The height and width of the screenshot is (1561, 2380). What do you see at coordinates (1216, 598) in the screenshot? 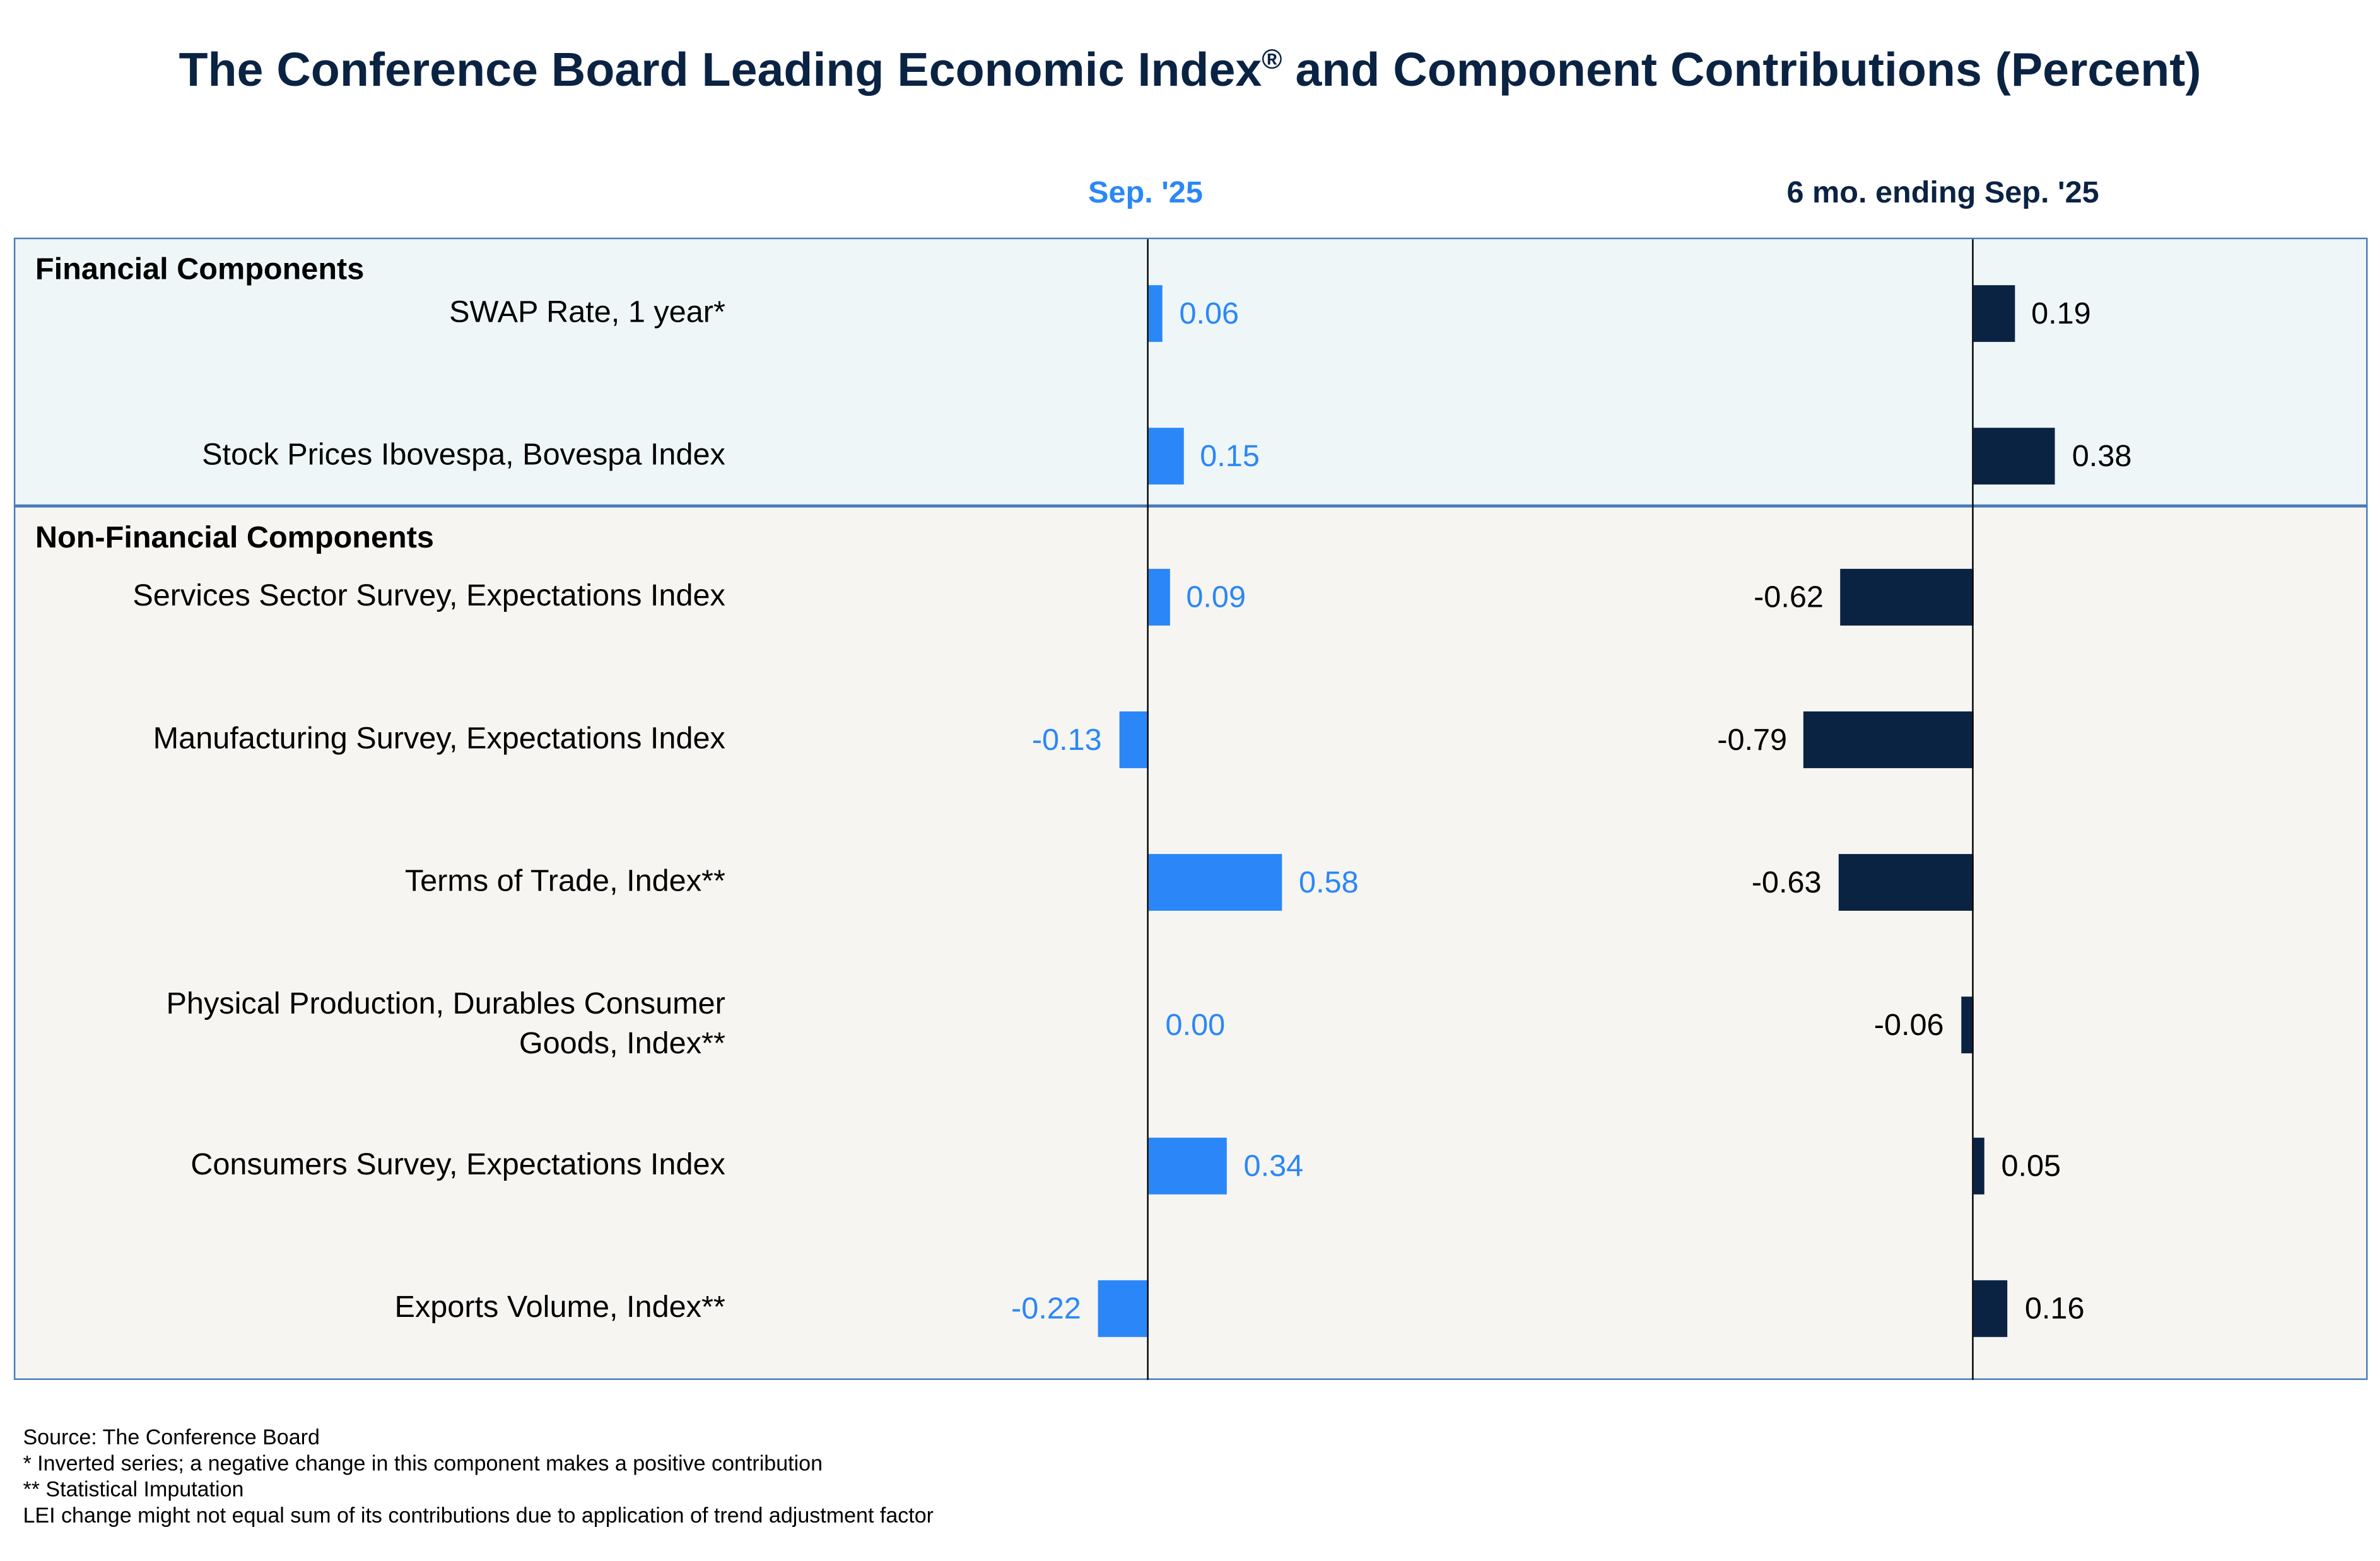
I see `value-label-sep25: 0.09` at bounding box center [1216, 598].